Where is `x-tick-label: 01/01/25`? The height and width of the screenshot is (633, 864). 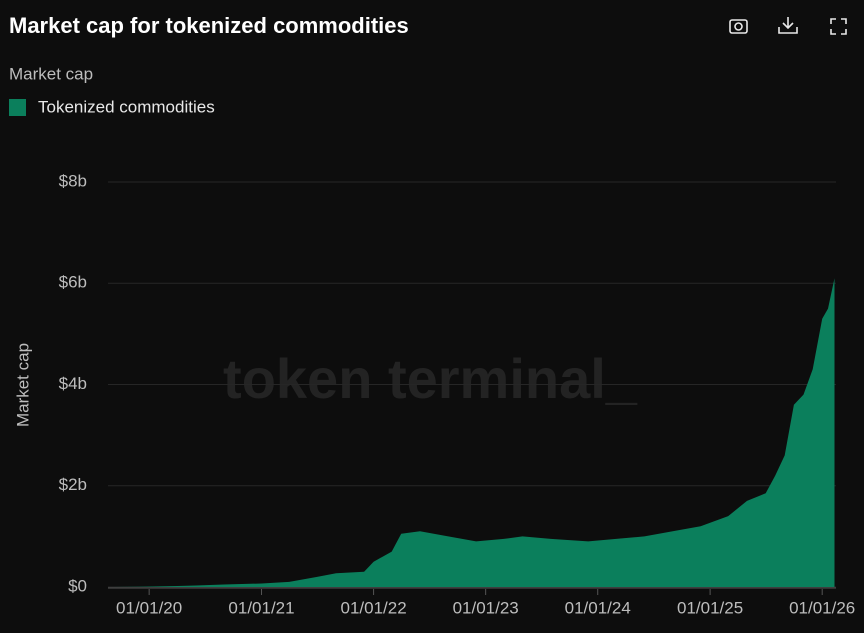 x-tick-label: 01/01/25 is located at coordinates (710, 607).